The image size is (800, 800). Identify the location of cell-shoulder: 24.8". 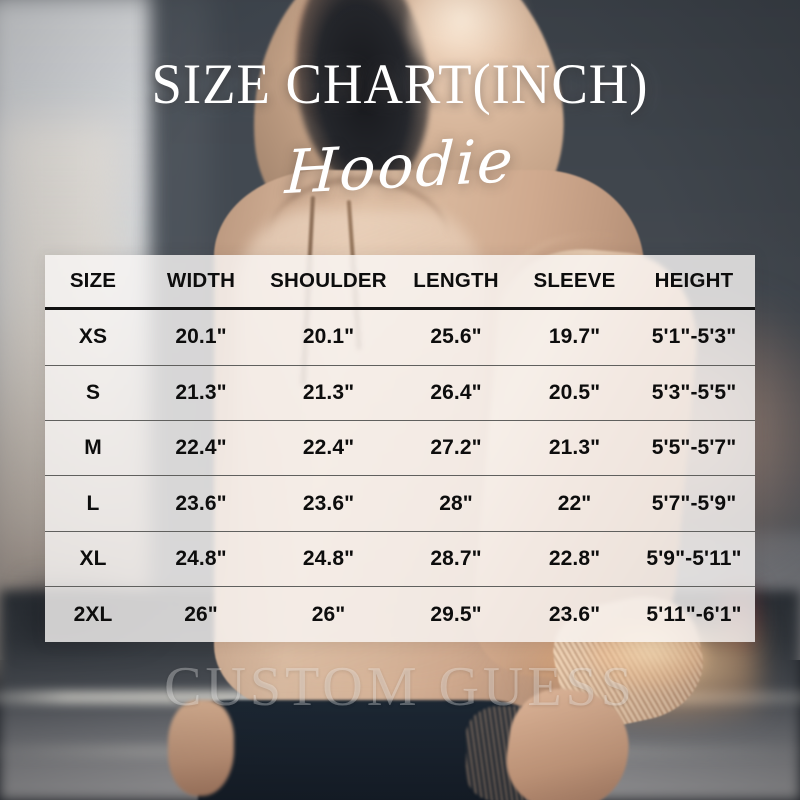
(328, 559).